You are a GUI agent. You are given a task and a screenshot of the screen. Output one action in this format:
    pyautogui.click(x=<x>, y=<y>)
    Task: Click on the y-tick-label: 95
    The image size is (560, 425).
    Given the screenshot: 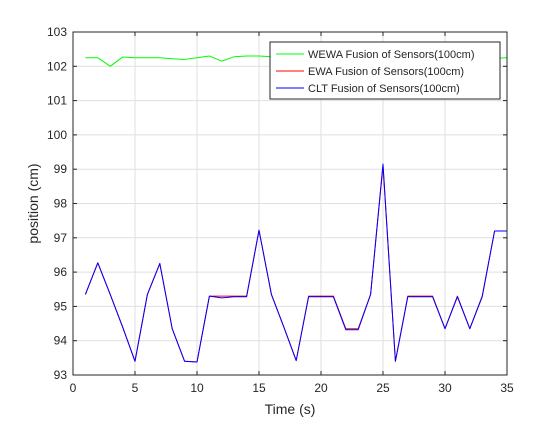 What is the action you would take?
    pyautogui.click(x=61, y=306)
    